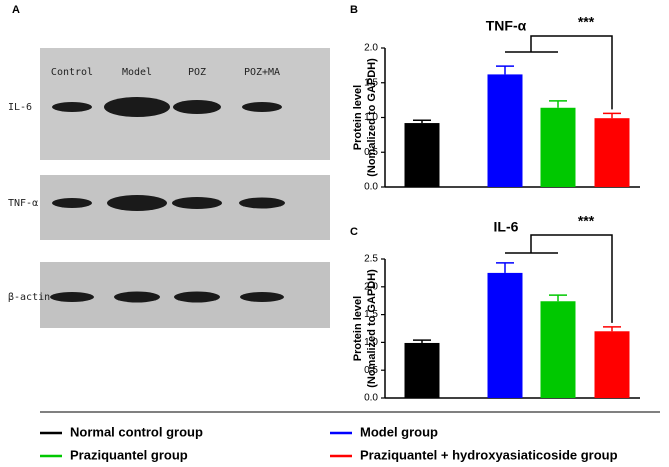 The height and width of the screenshot is (467, 669). I want to click on chart-title: IL-6, so click(506, 227).